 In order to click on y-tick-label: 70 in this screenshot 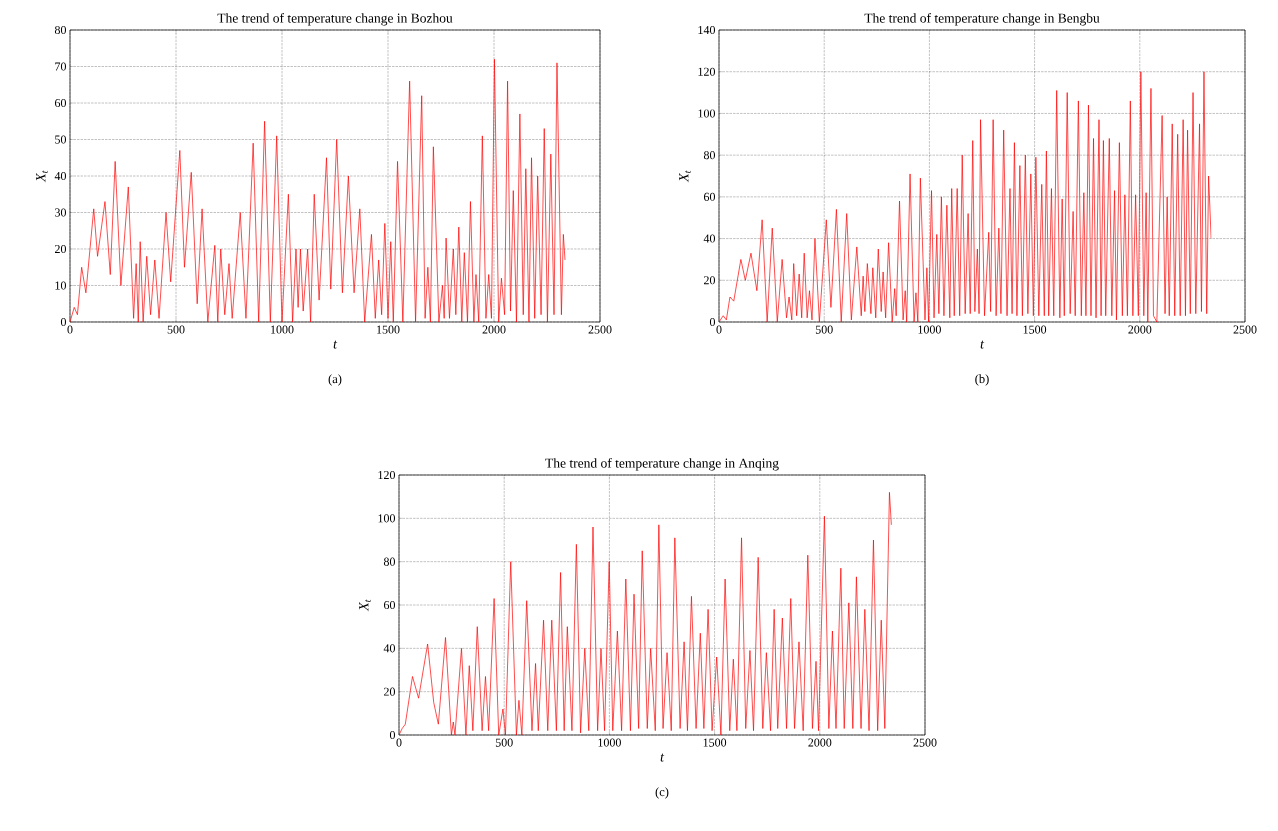, I will do `click(60, 66)`.